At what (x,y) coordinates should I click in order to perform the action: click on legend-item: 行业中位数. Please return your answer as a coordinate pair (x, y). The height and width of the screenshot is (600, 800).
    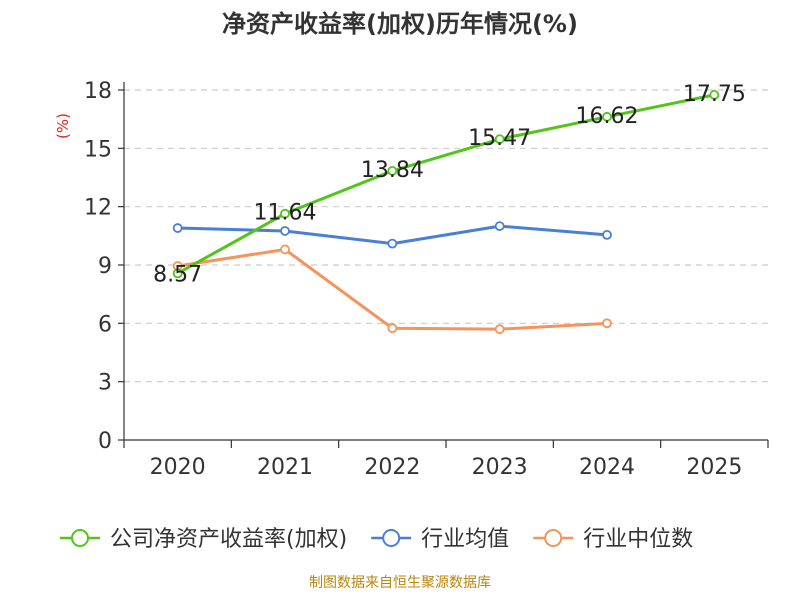
    Looking at the image, I should click on (613, 539).